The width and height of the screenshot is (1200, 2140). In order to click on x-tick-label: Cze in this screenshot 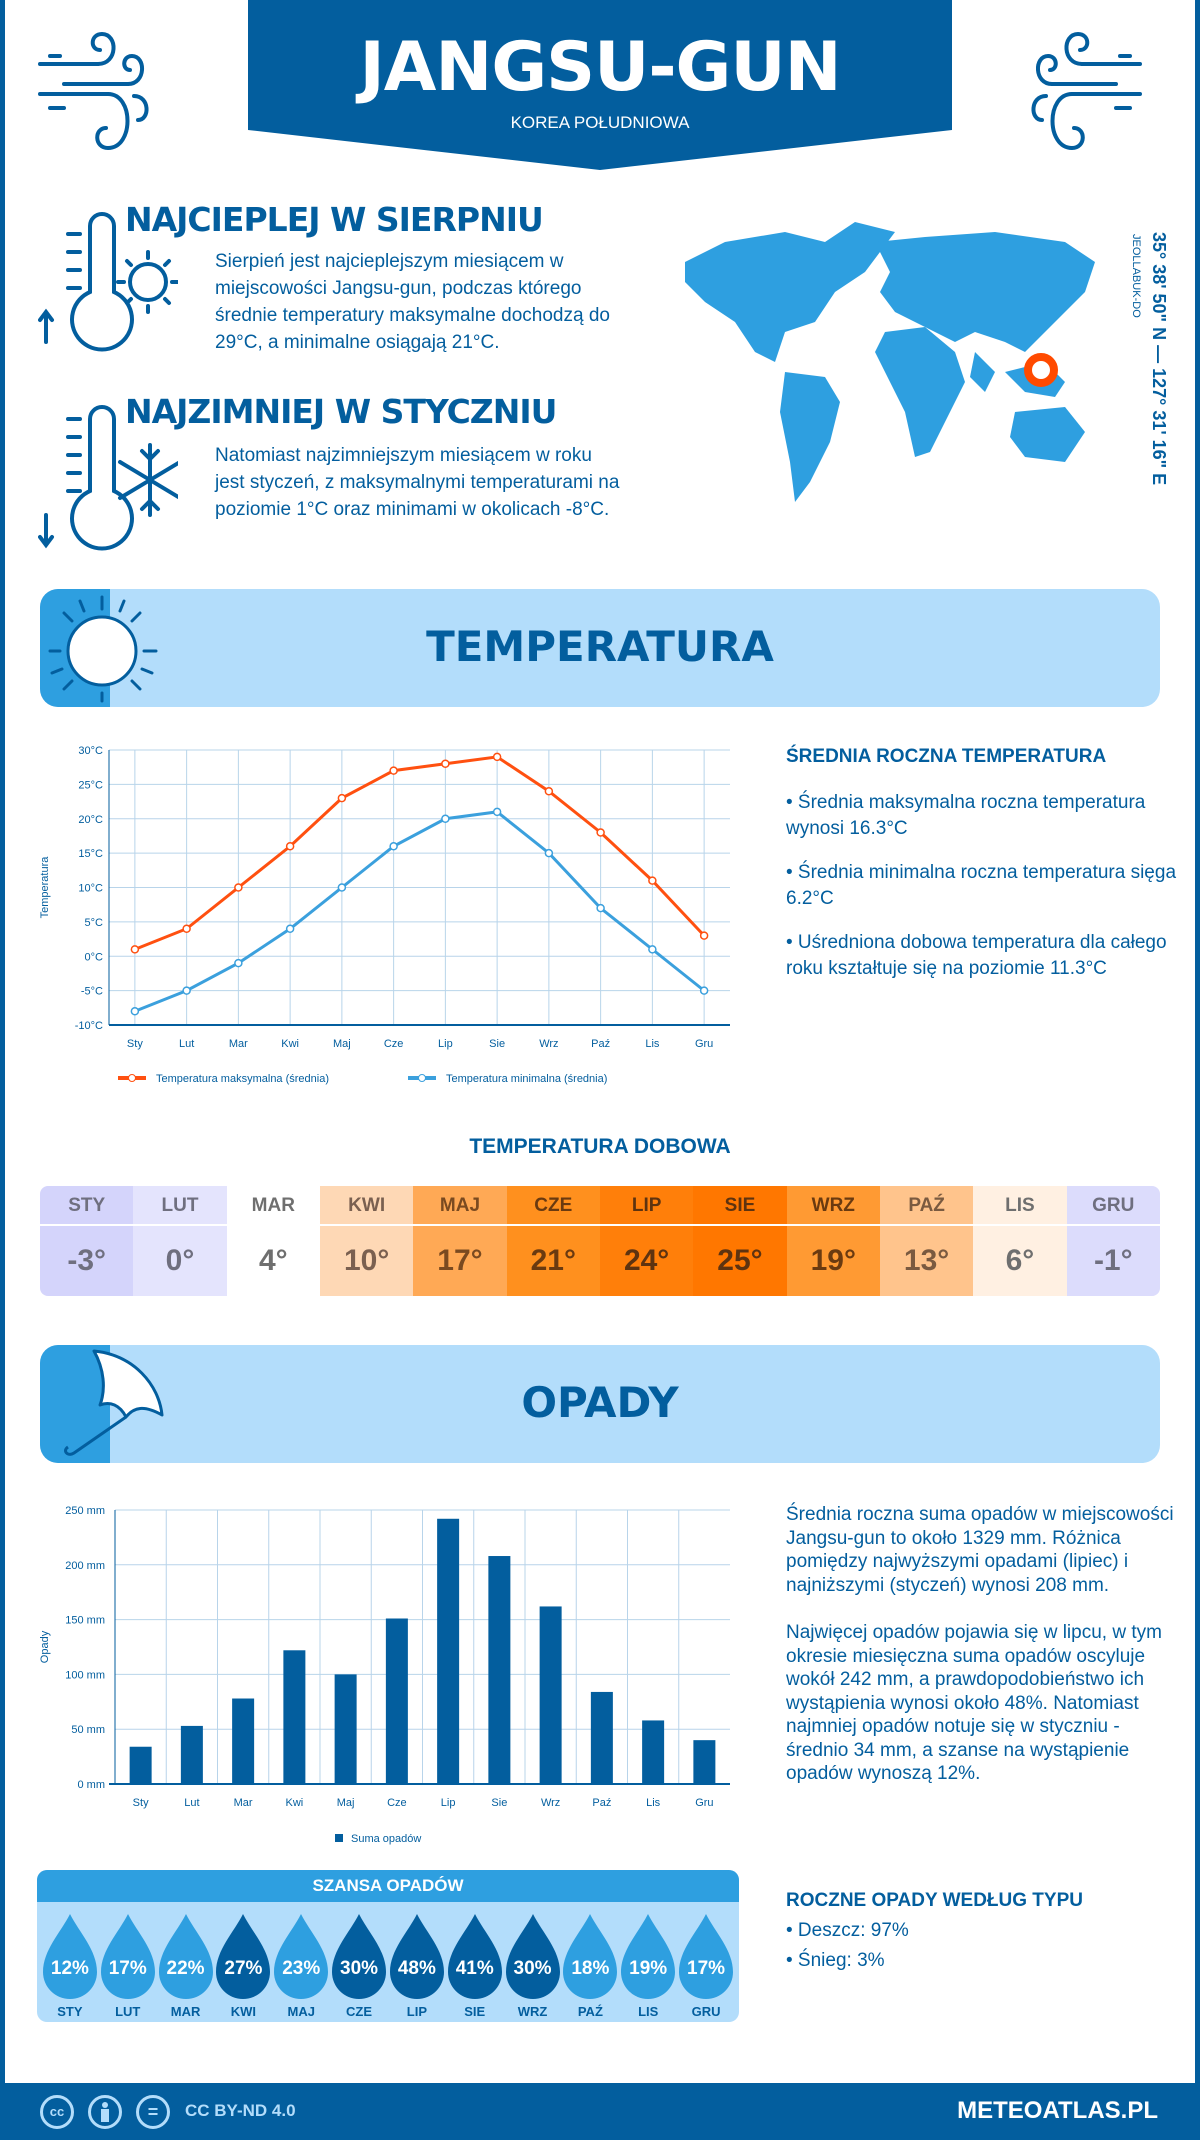, I will do `click(394, 1044)`.